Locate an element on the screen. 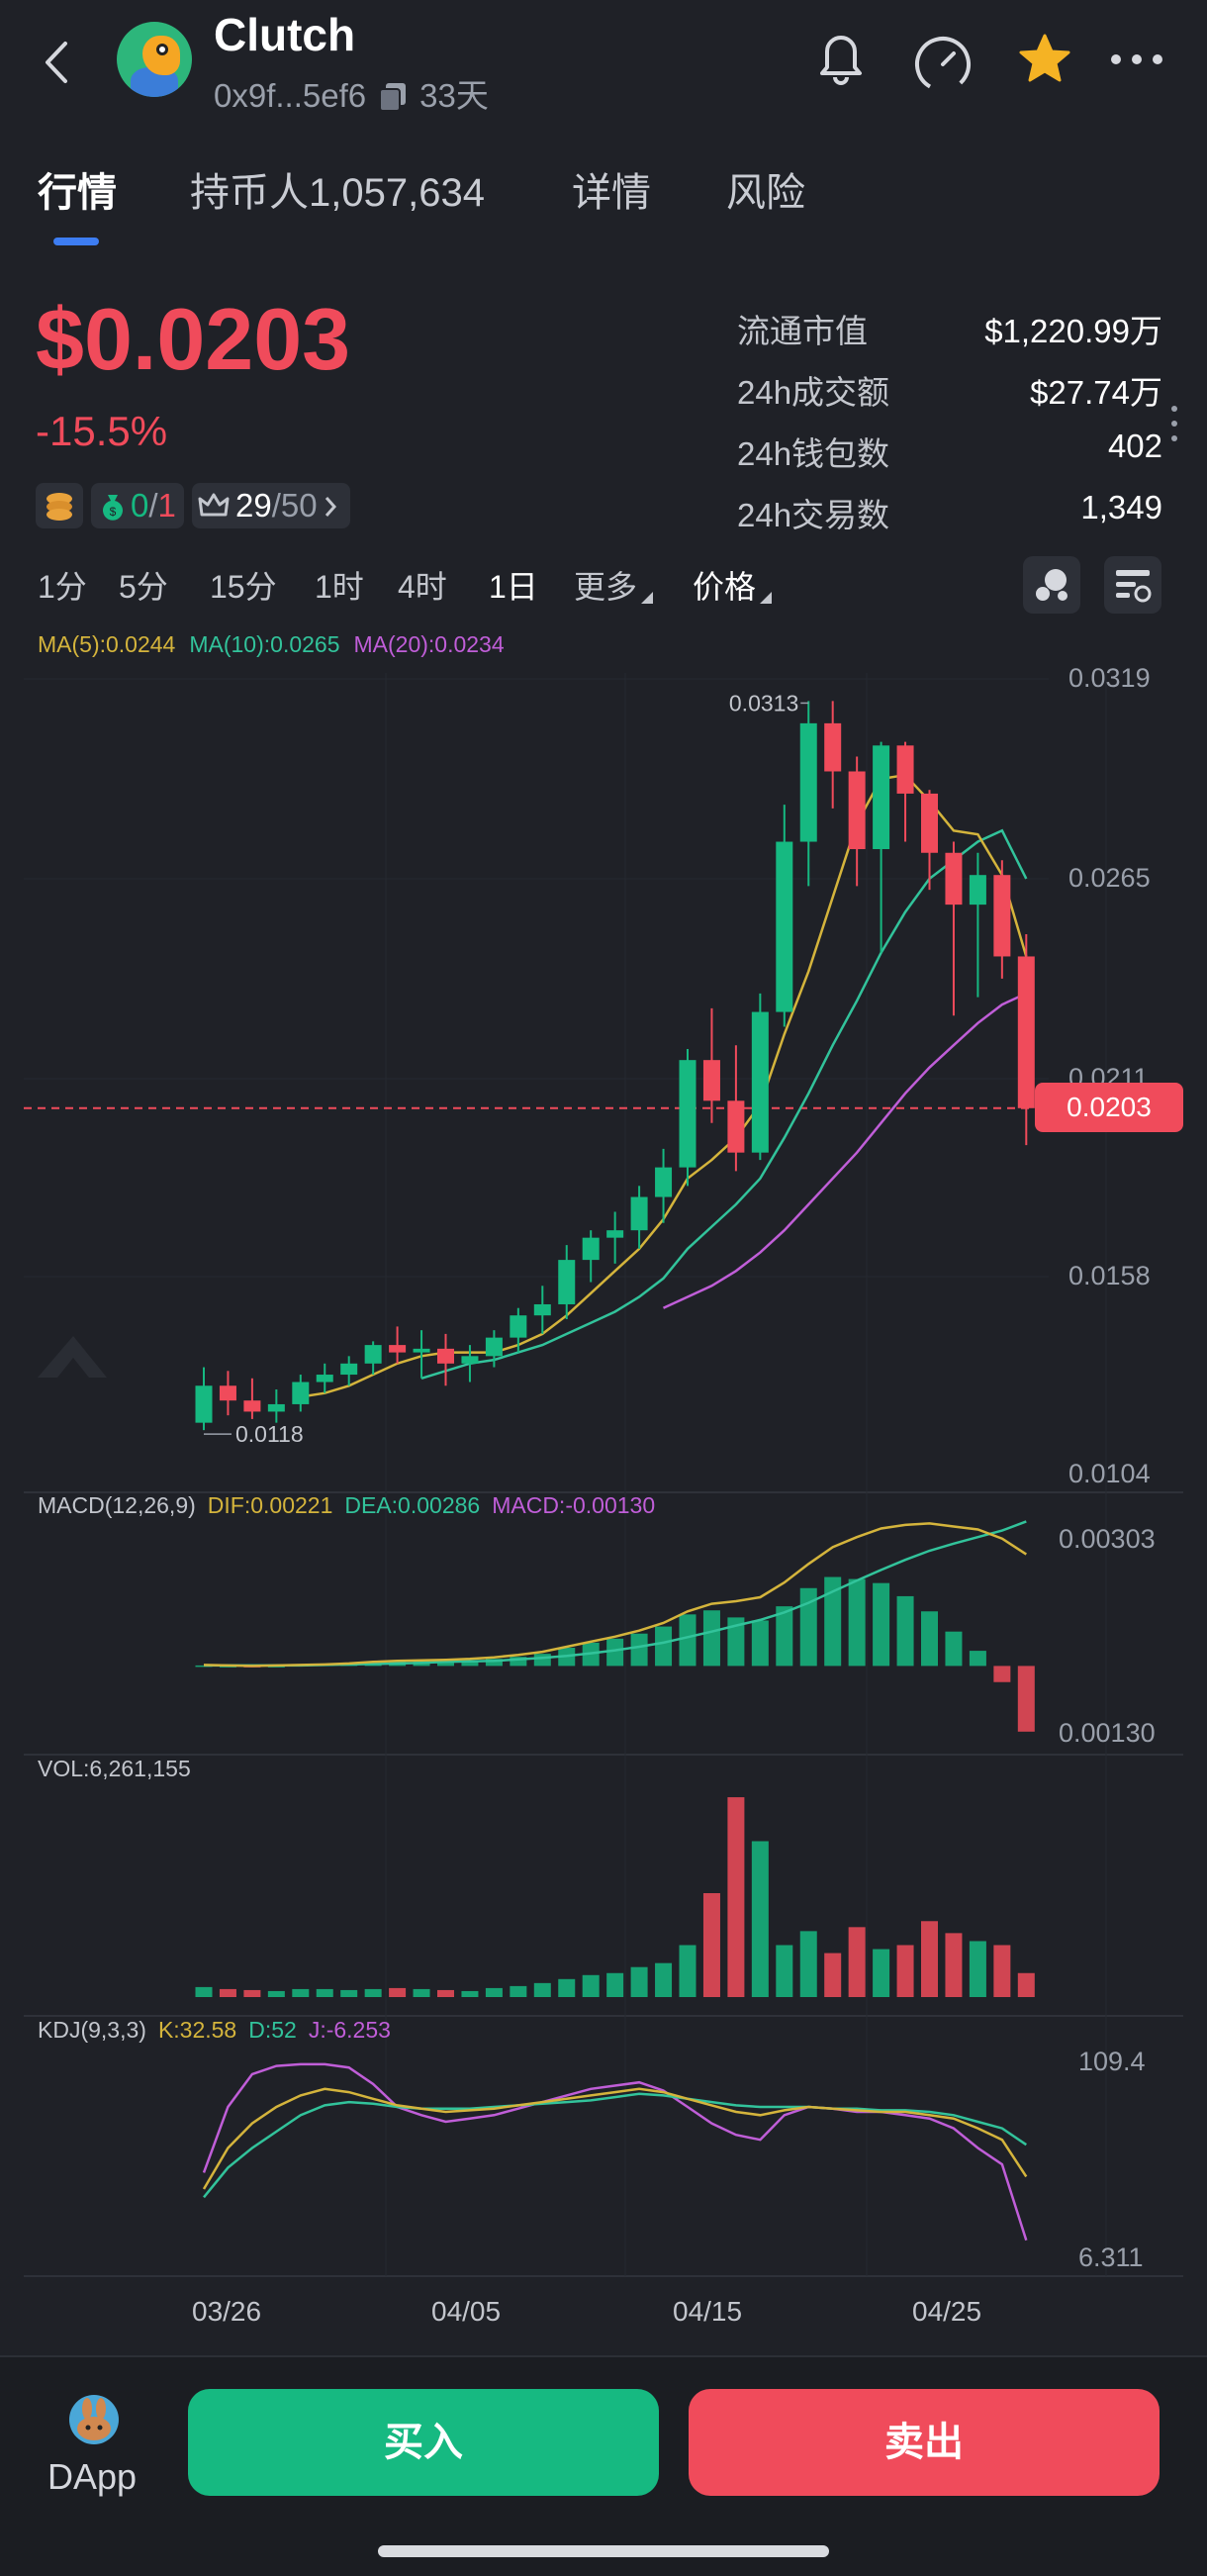  vertical-more-icon is located at coordinates (1174, 423).